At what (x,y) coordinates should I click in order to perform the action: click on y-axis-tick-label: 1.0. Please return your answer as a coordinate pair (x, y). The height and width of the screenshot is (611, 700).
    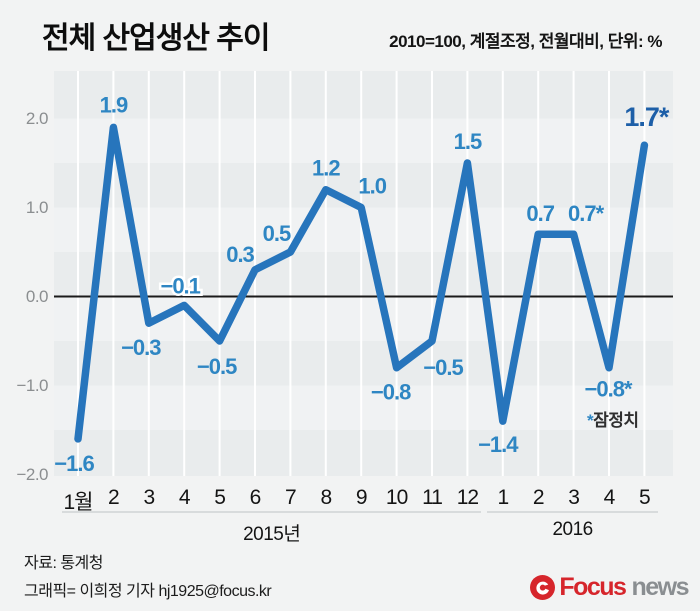
    Looking at the image, I should click on (37, 207).